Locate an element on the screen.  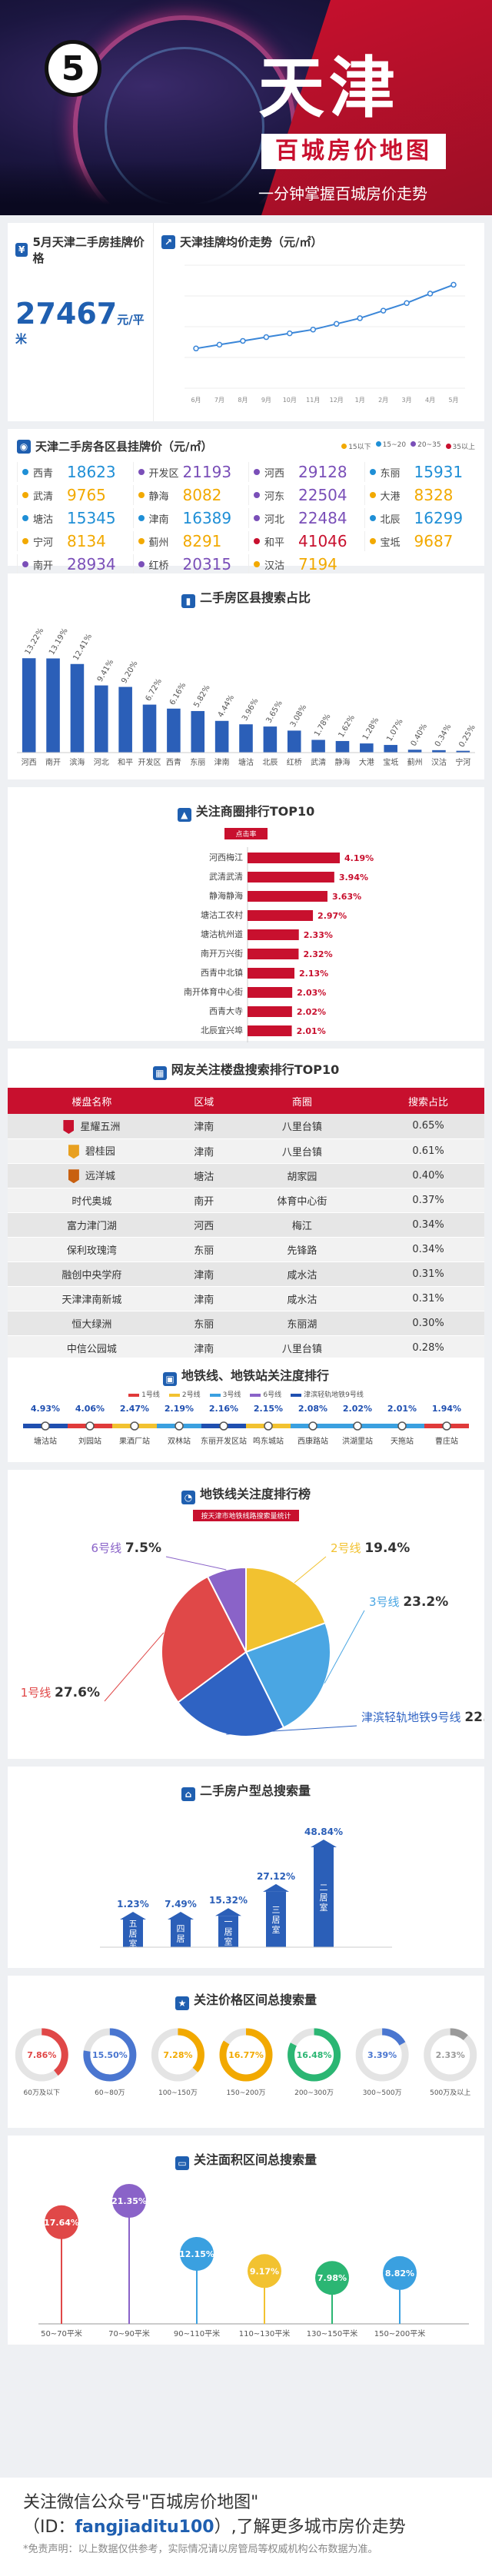
city-title: 天津 is located at coordinates (329, 88).